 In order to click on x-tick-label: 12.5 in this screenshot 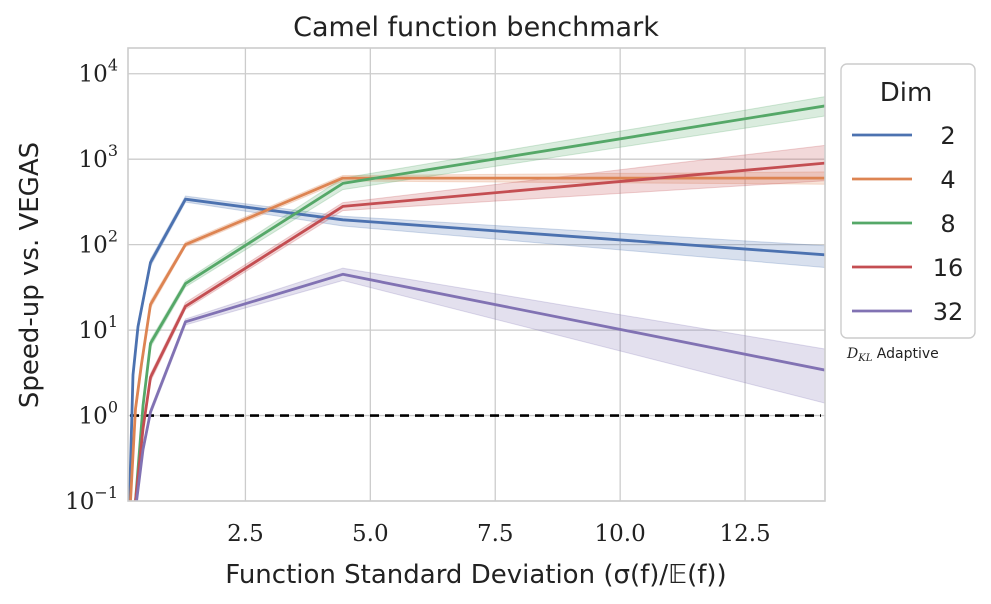, I will do `click(744, 534)`.